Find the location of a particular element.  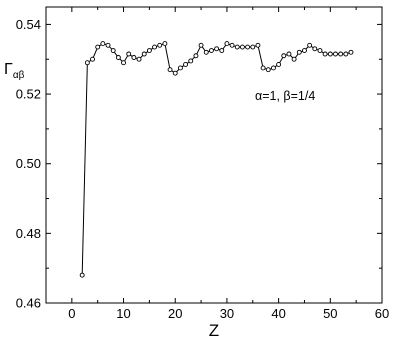

y-tick-label: 0.48 is located at coordinates (28, 233).